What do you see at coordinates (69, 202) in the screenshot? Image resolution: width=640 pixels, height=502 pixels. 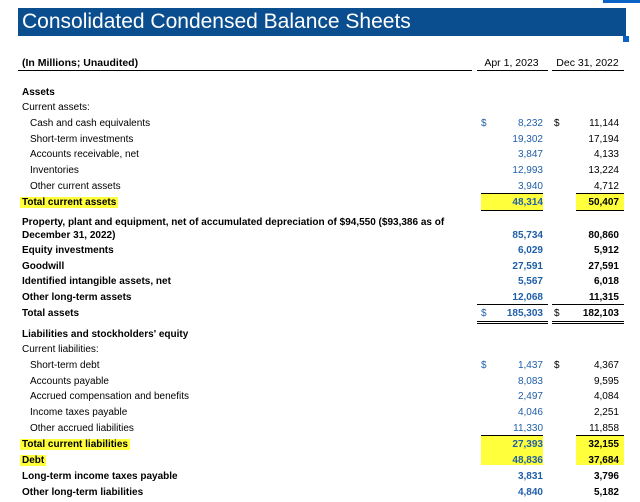 I see `row-label-highlighted: Total current assets` at bounding box center [69, 202].